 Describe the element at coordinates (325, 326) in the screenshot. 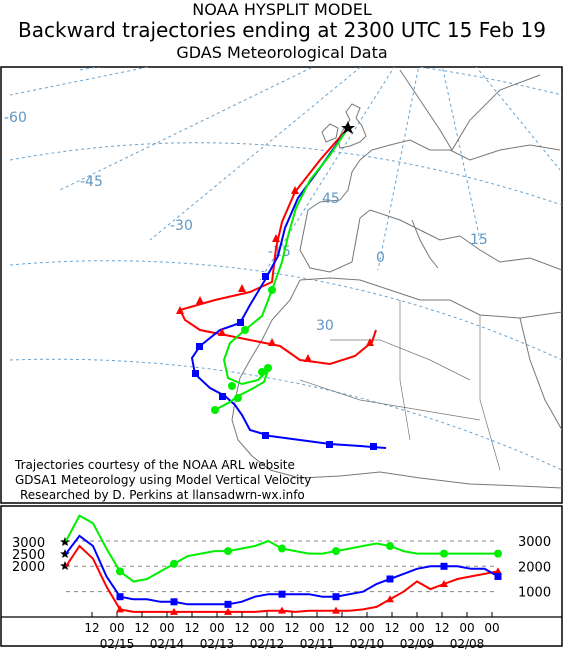

I see `parallel-label-30: 30` at that location.